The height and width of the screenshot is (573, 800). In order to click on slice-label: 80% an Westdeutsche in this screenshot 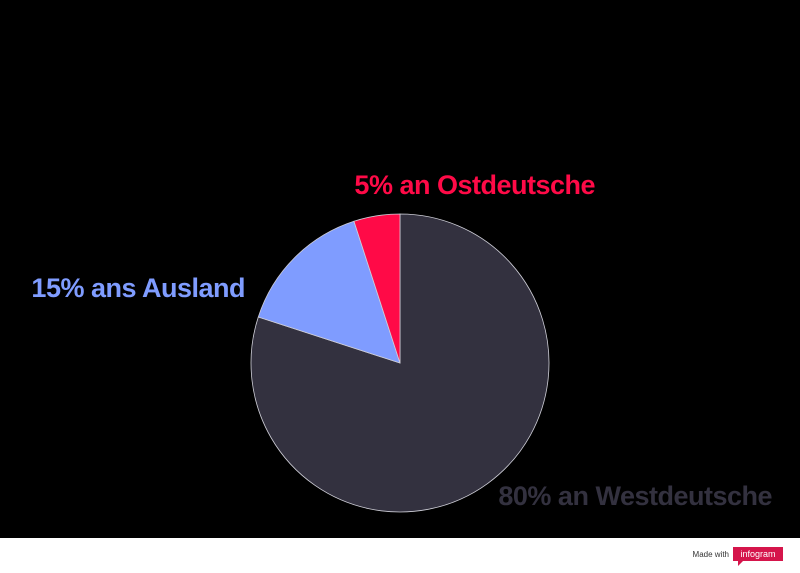, I will do `click(635, 496)`.